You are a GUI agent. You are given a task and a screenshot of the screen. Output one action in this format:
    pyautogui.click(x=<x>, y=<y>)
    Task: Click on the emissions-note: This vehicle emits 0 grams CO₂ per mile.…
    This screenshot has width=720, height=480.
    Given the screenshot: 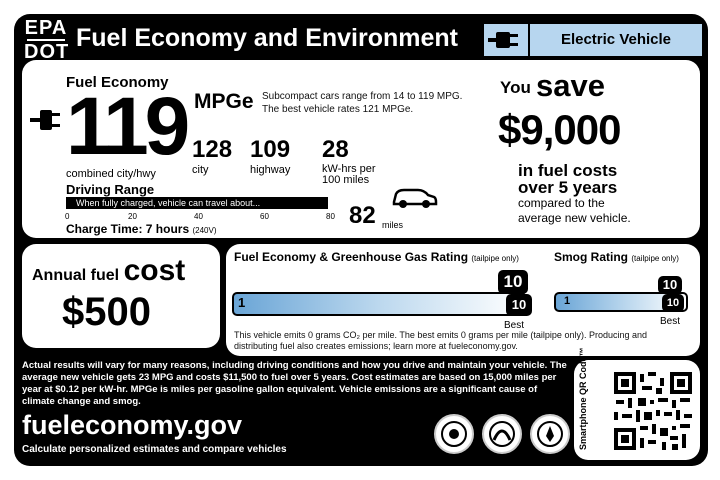 What is the action you would take?
    pyautogui.click(x=440, y=340)
    